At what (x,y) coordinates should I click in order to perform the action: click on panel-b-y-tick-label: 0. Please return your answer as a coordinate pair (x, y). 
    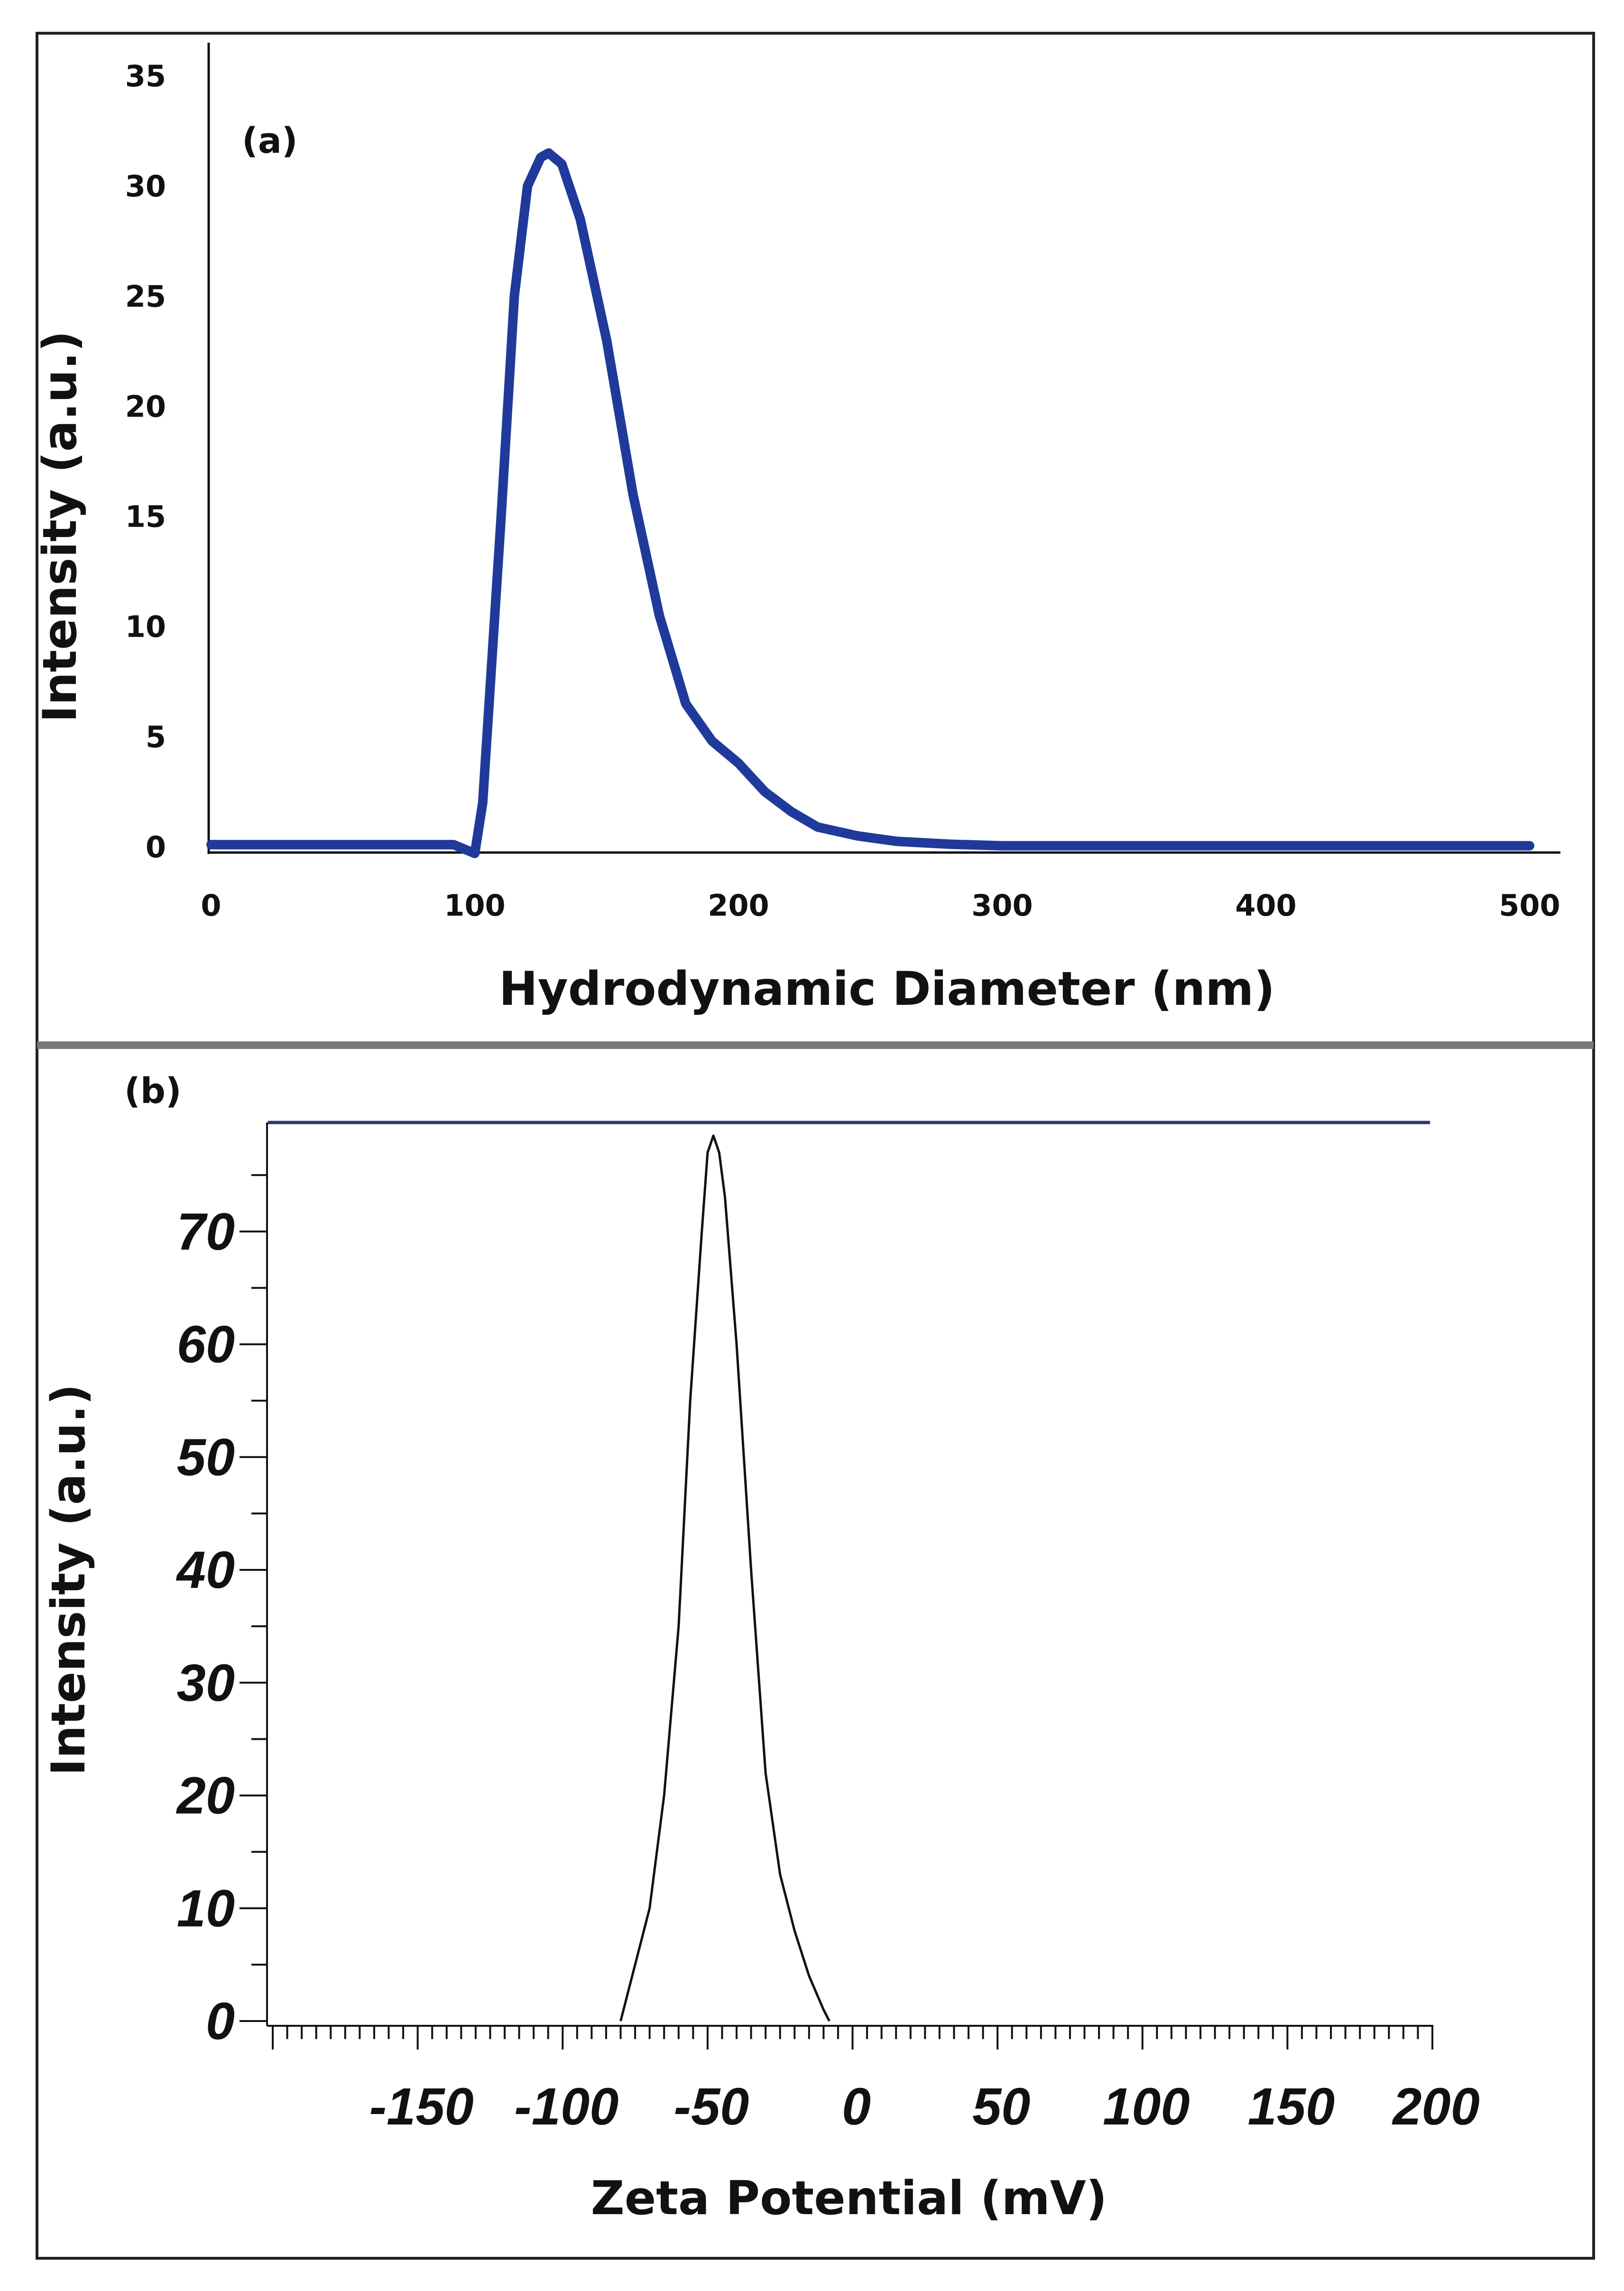
    Looking at the image, I should click on (221, 2021).